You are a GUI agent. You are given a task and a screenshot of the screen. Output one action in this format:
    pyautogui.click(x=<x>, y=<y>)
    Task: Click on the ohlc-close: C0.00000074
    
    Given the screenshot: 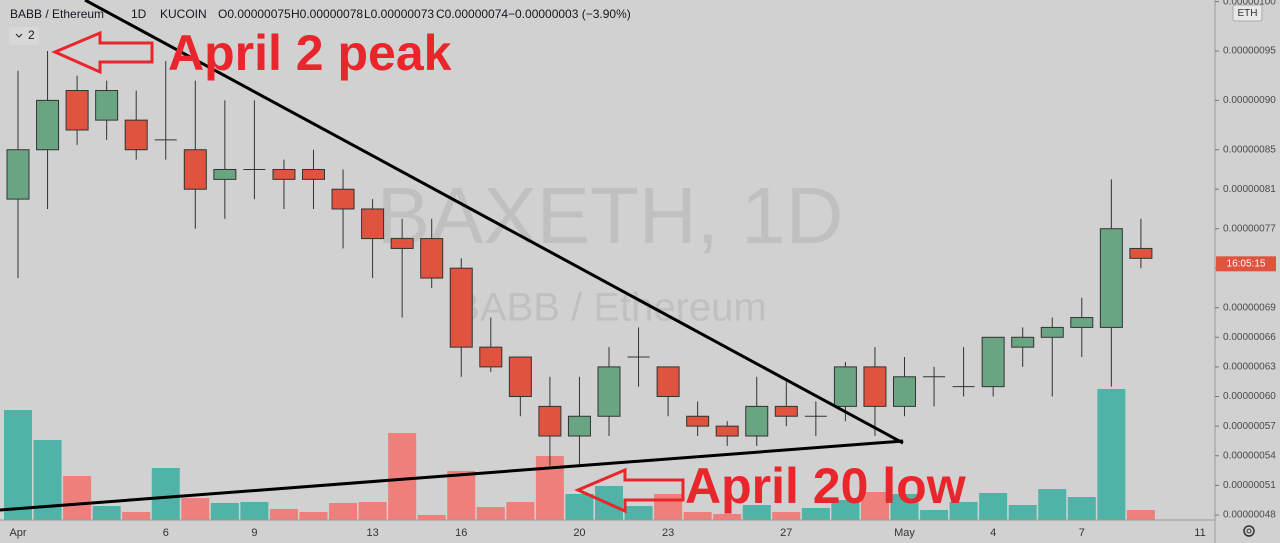 What is the action you would take?
    pyautogui.click(x=472, y=14)
    